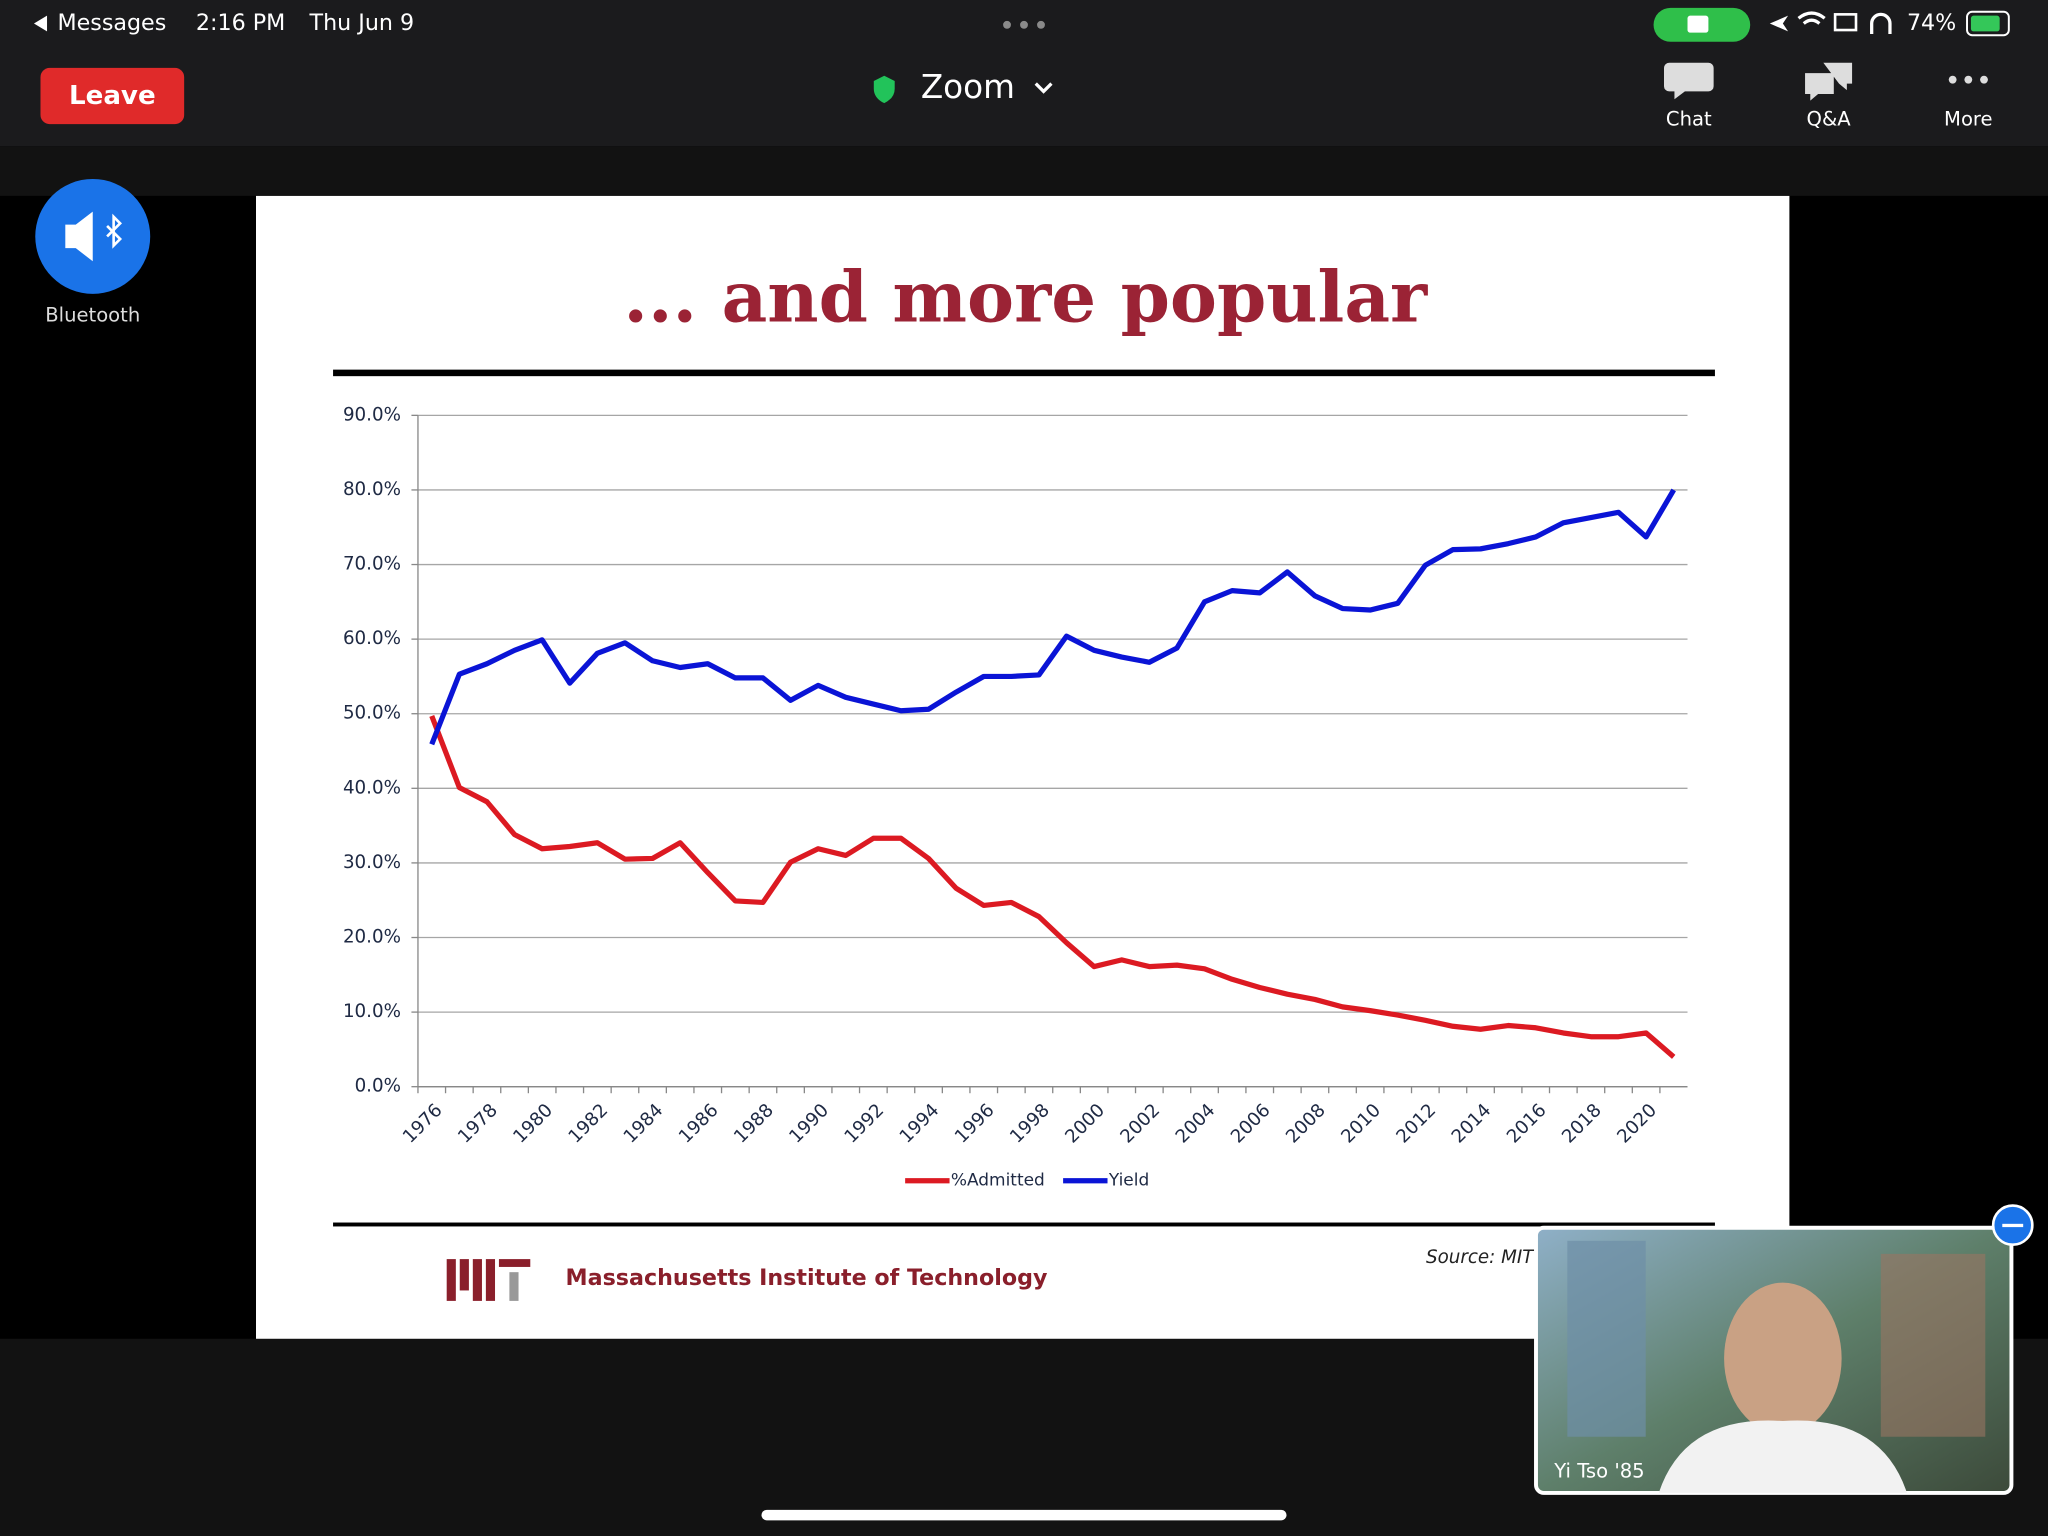 This screenshot has height=1536, width=2048. What do you see at coordinates (1024, 1515) in the screenshot?
I see `home-indicator` at bounding box center [1024, 1515].